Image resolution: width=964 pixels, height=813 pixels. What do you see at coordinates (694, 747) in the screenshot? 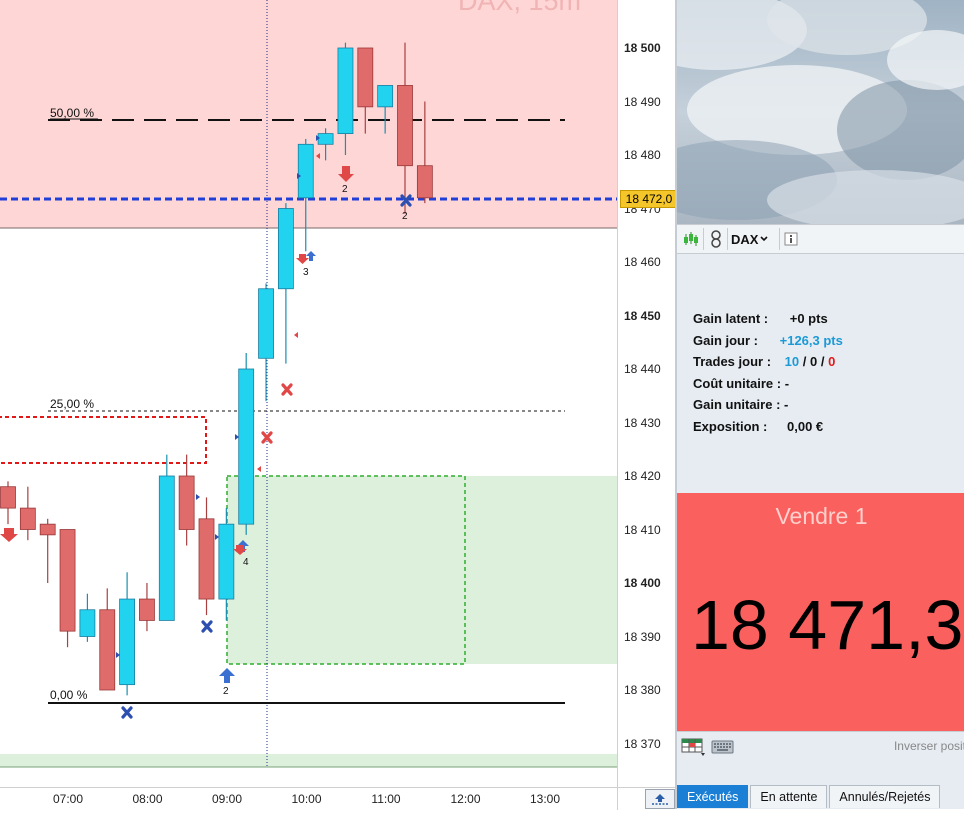
I see `grid-view-button` at bounding box center [694, 747].